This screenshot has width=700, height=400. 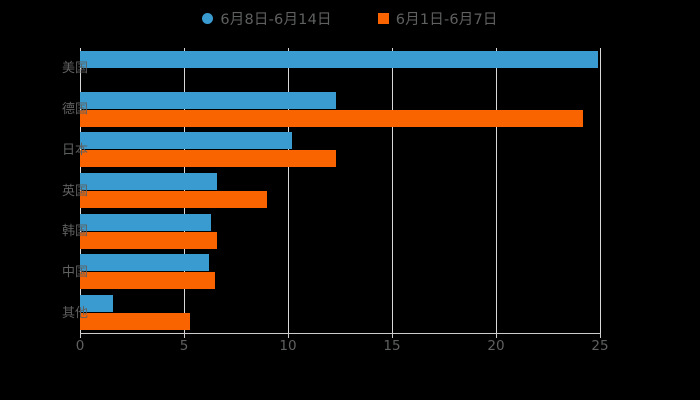 I want to click on x-tick-label: 0, so click(x=80, y=346).